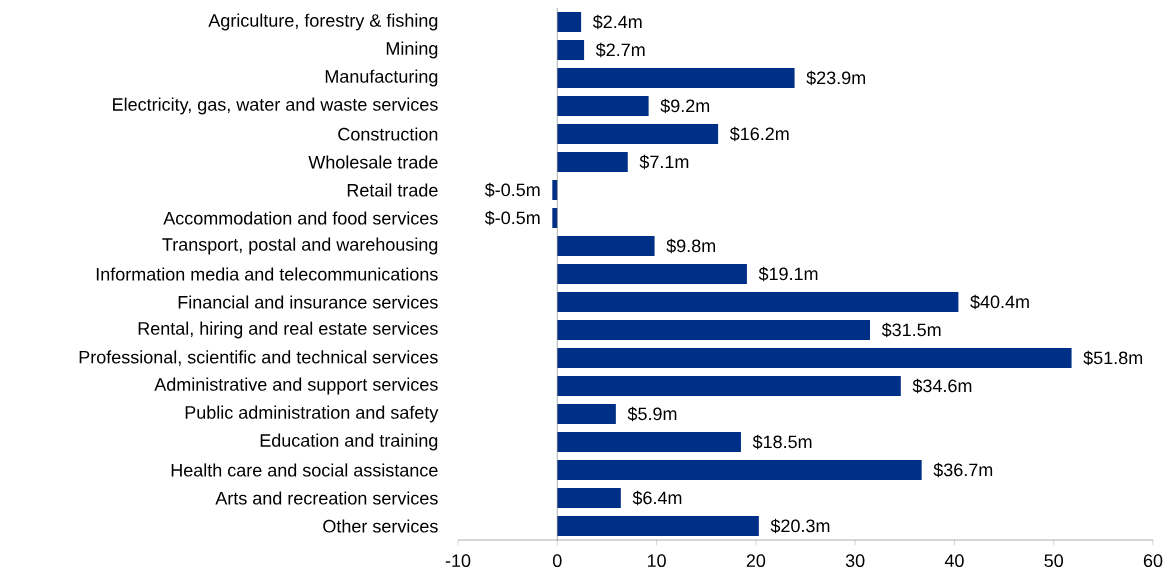 This screenshot has width=1169, height=574. I want to click on x-tick-label: 60, so click(1153, 561).